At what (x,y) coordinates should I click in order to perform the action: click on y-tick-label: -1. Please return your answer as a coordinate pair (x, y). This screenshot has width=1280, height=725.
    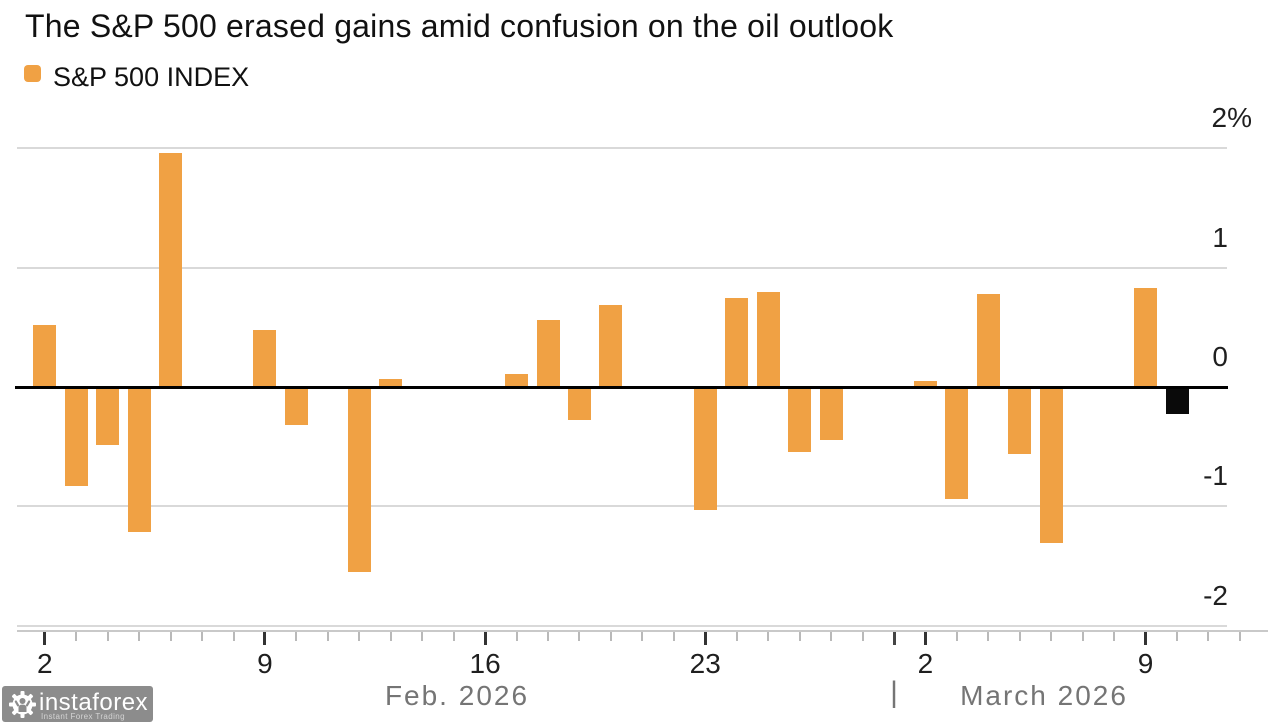
    Looking at the image, I should click on (1215, 476).